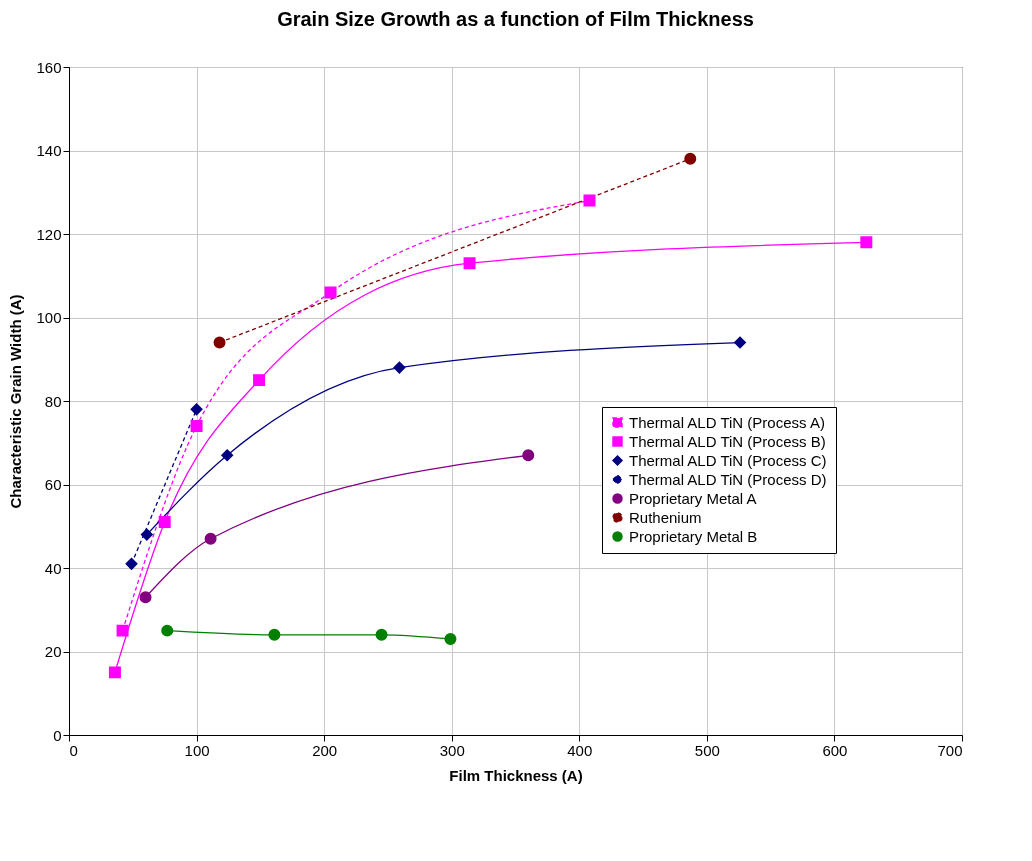  What do you see at coordinates (57, 735) in the screenshot?
I see `y-tick-label: 0` at bounding box center [57, 735].